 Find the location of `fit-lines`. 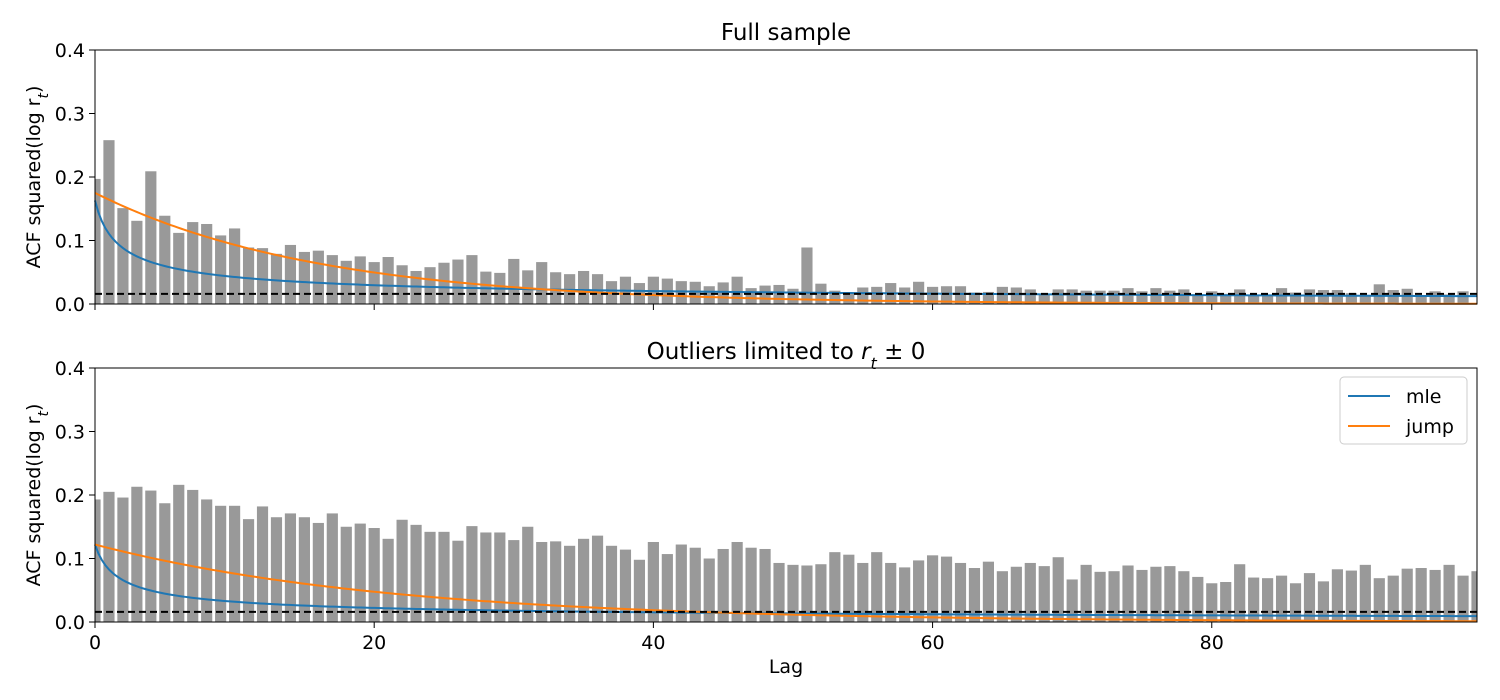

fit-lines is located at coordinates (786, 583).